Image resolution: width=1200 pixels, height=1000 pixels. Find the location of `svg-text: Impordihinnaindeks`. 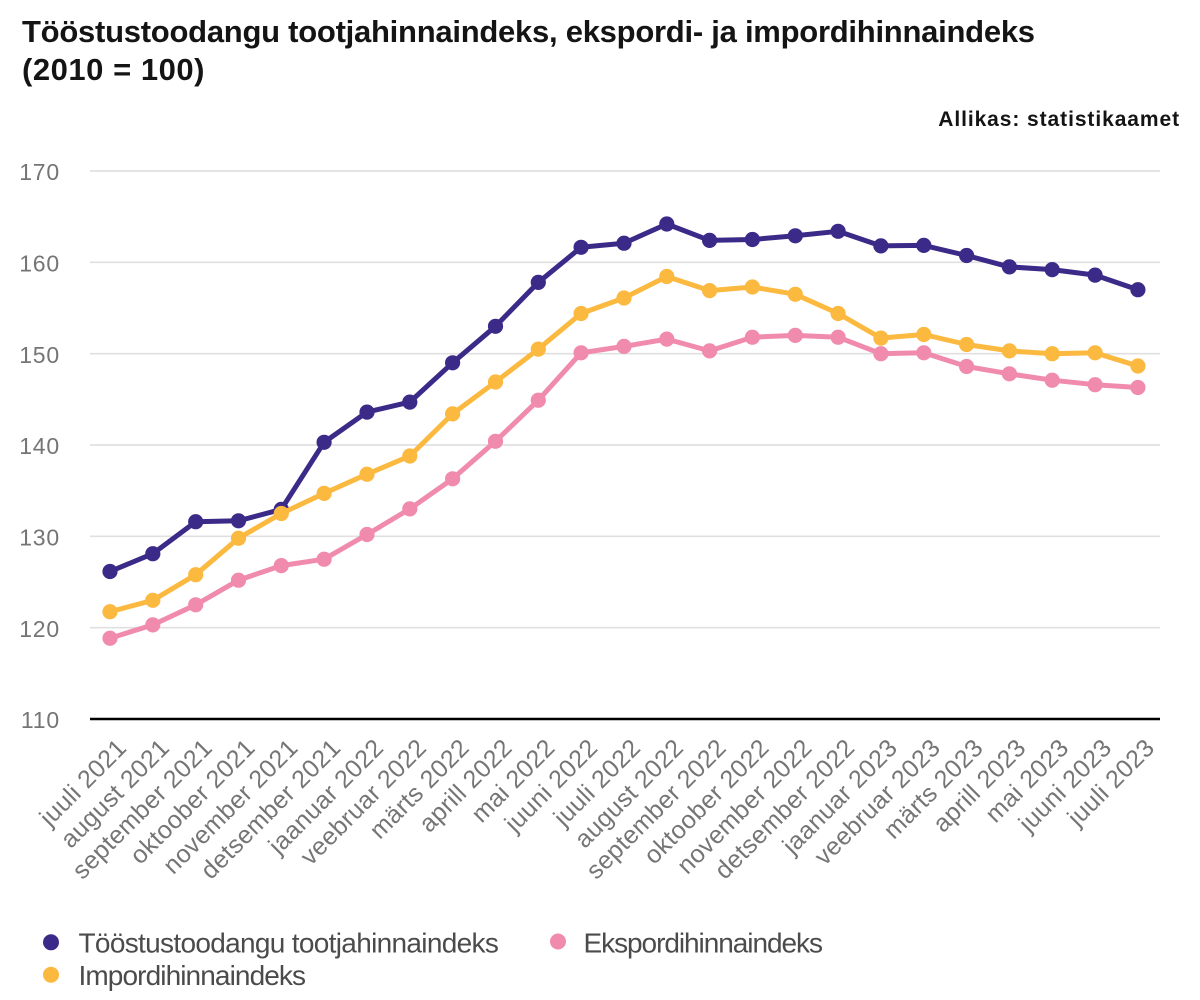

svg-text: Impordihinnaindeks is located at coordinates (192, 975).